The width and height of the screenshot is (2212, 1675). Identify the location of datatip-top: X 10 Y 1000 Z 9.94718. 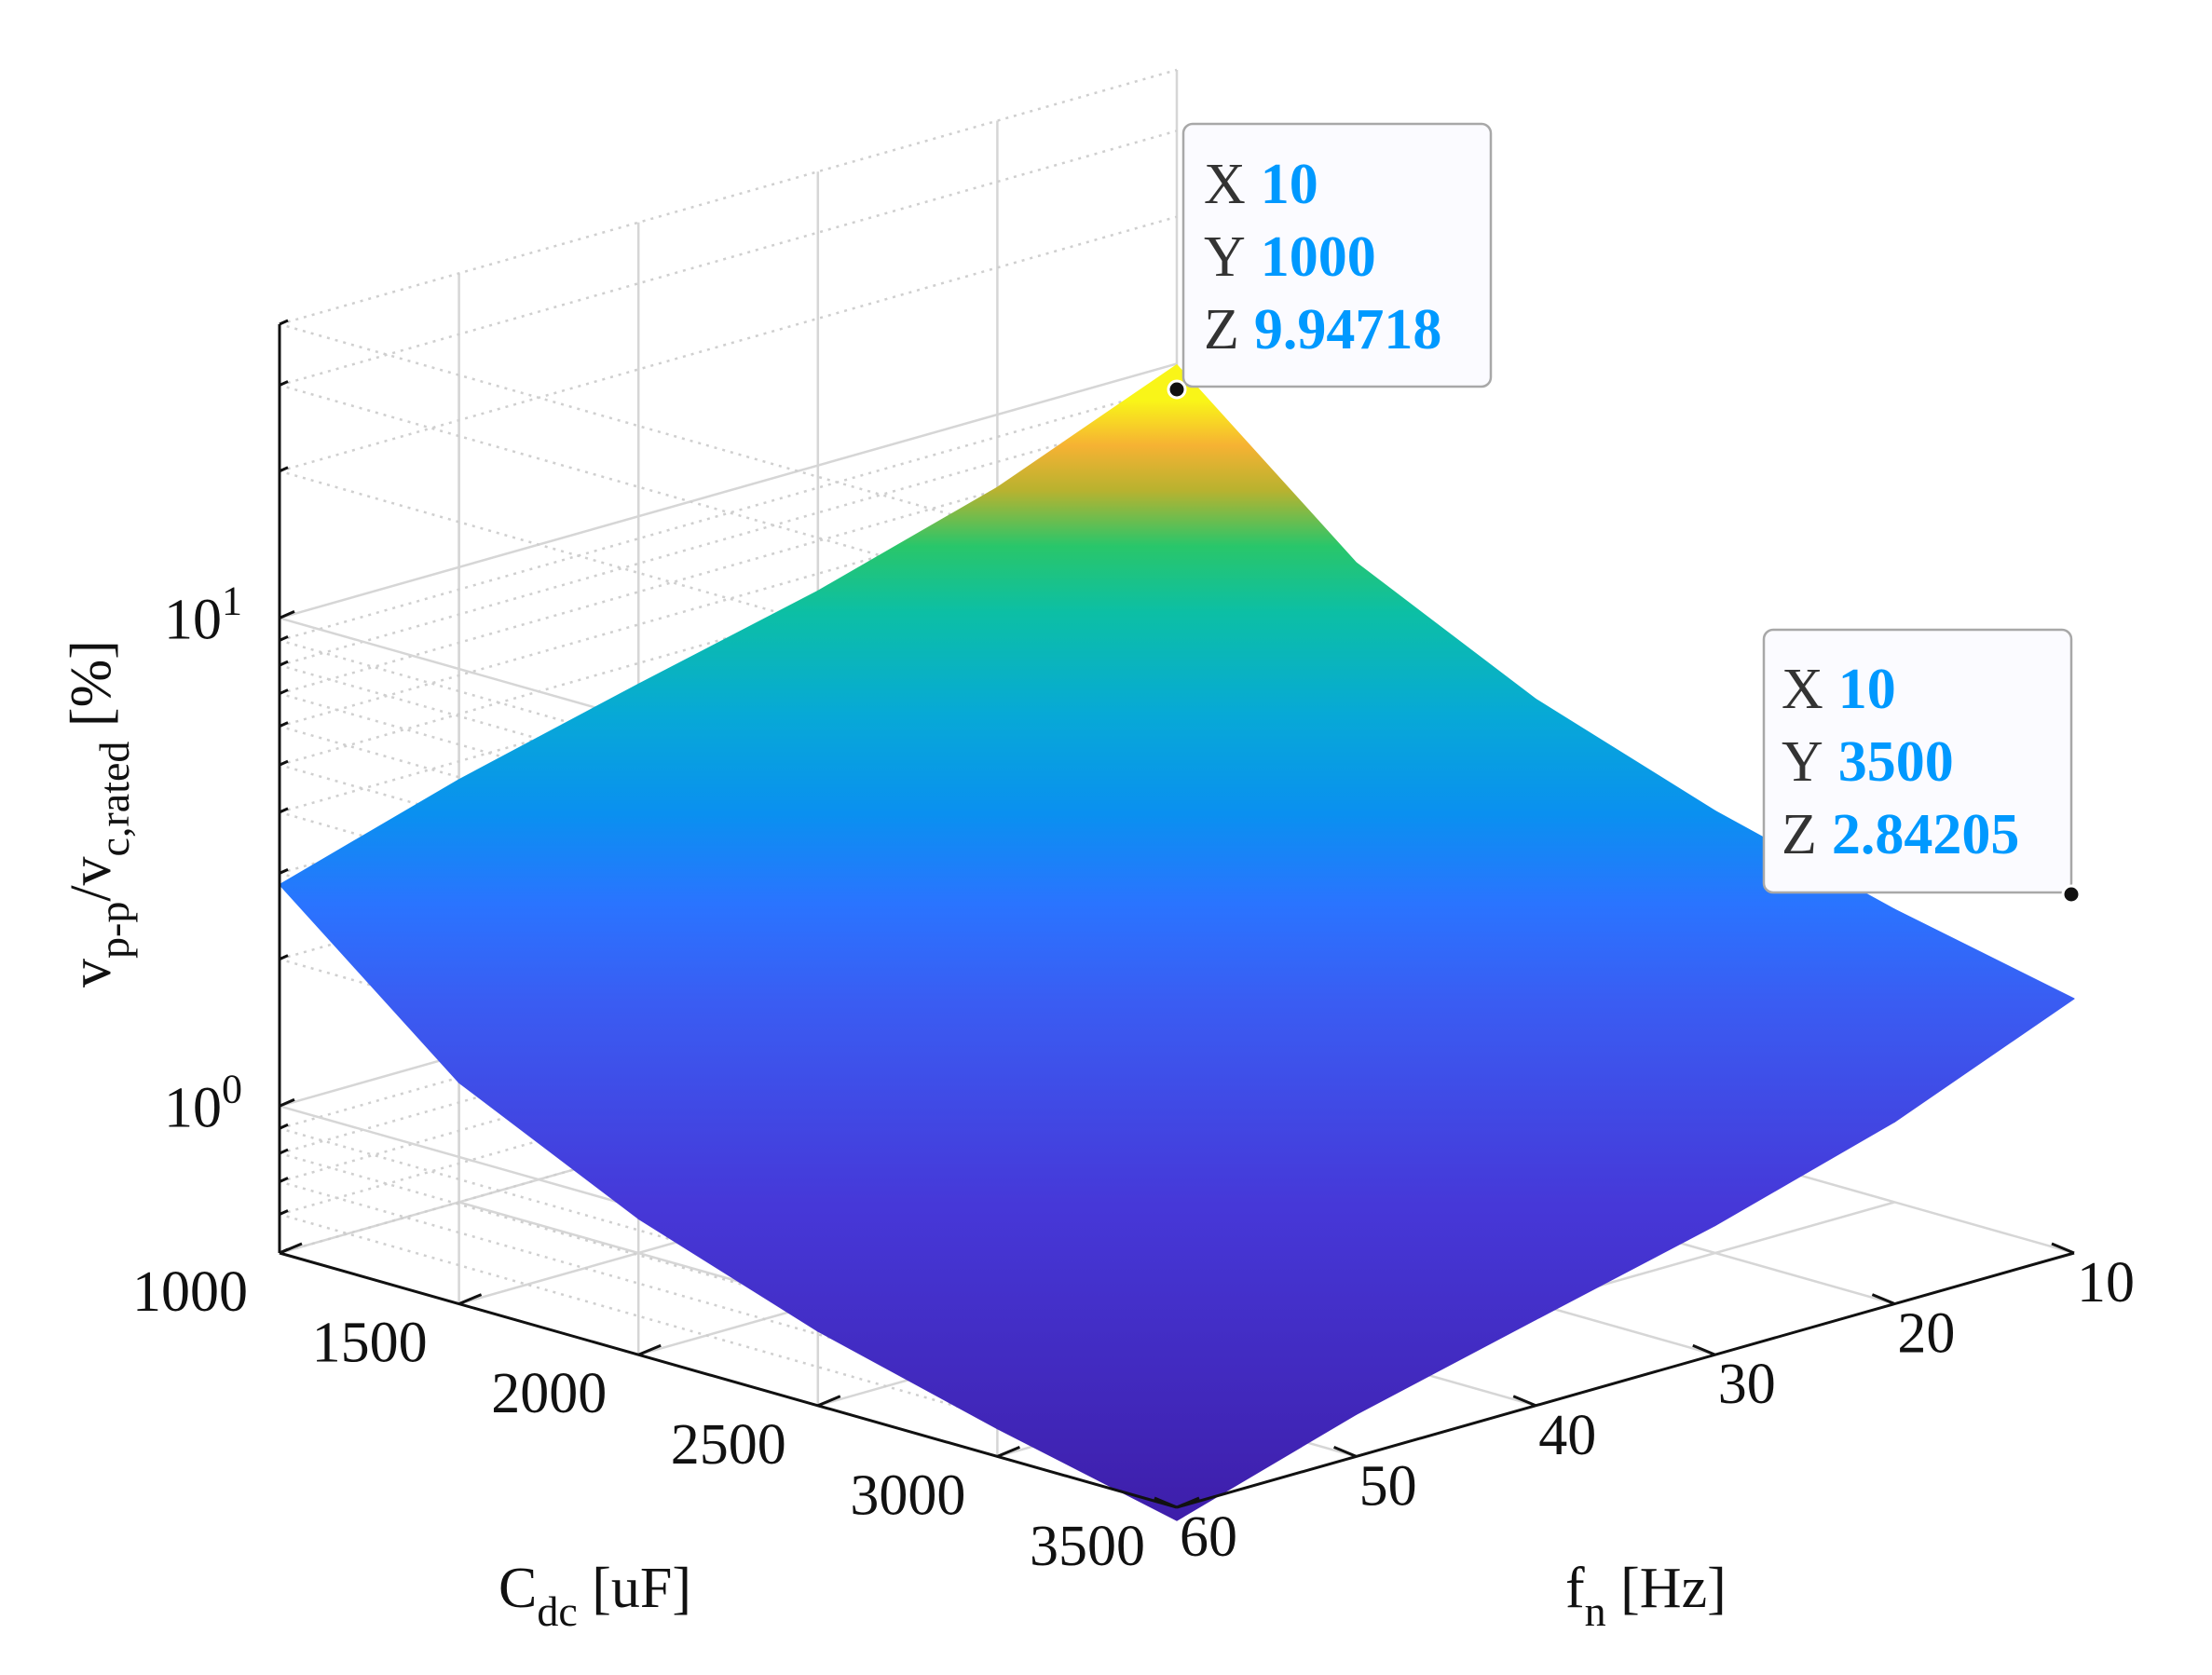
(1330, 261).